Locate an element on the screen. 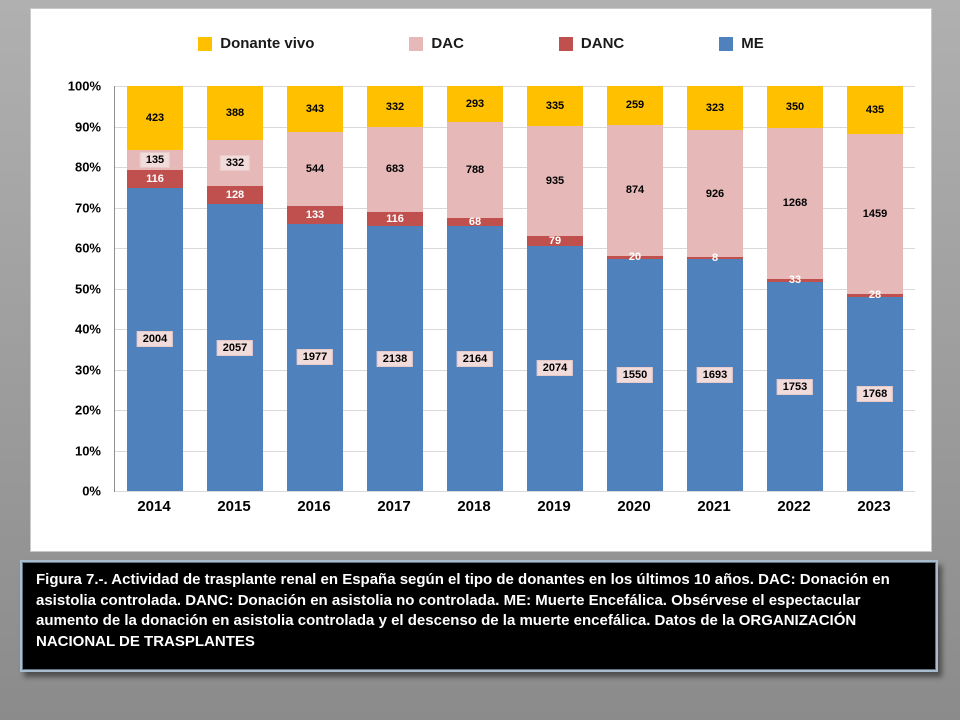 Image resolution: width=960 pixels, height=720 pixels. bar-2016: 343 544 133 1977 is located at coordinates (315, 288).